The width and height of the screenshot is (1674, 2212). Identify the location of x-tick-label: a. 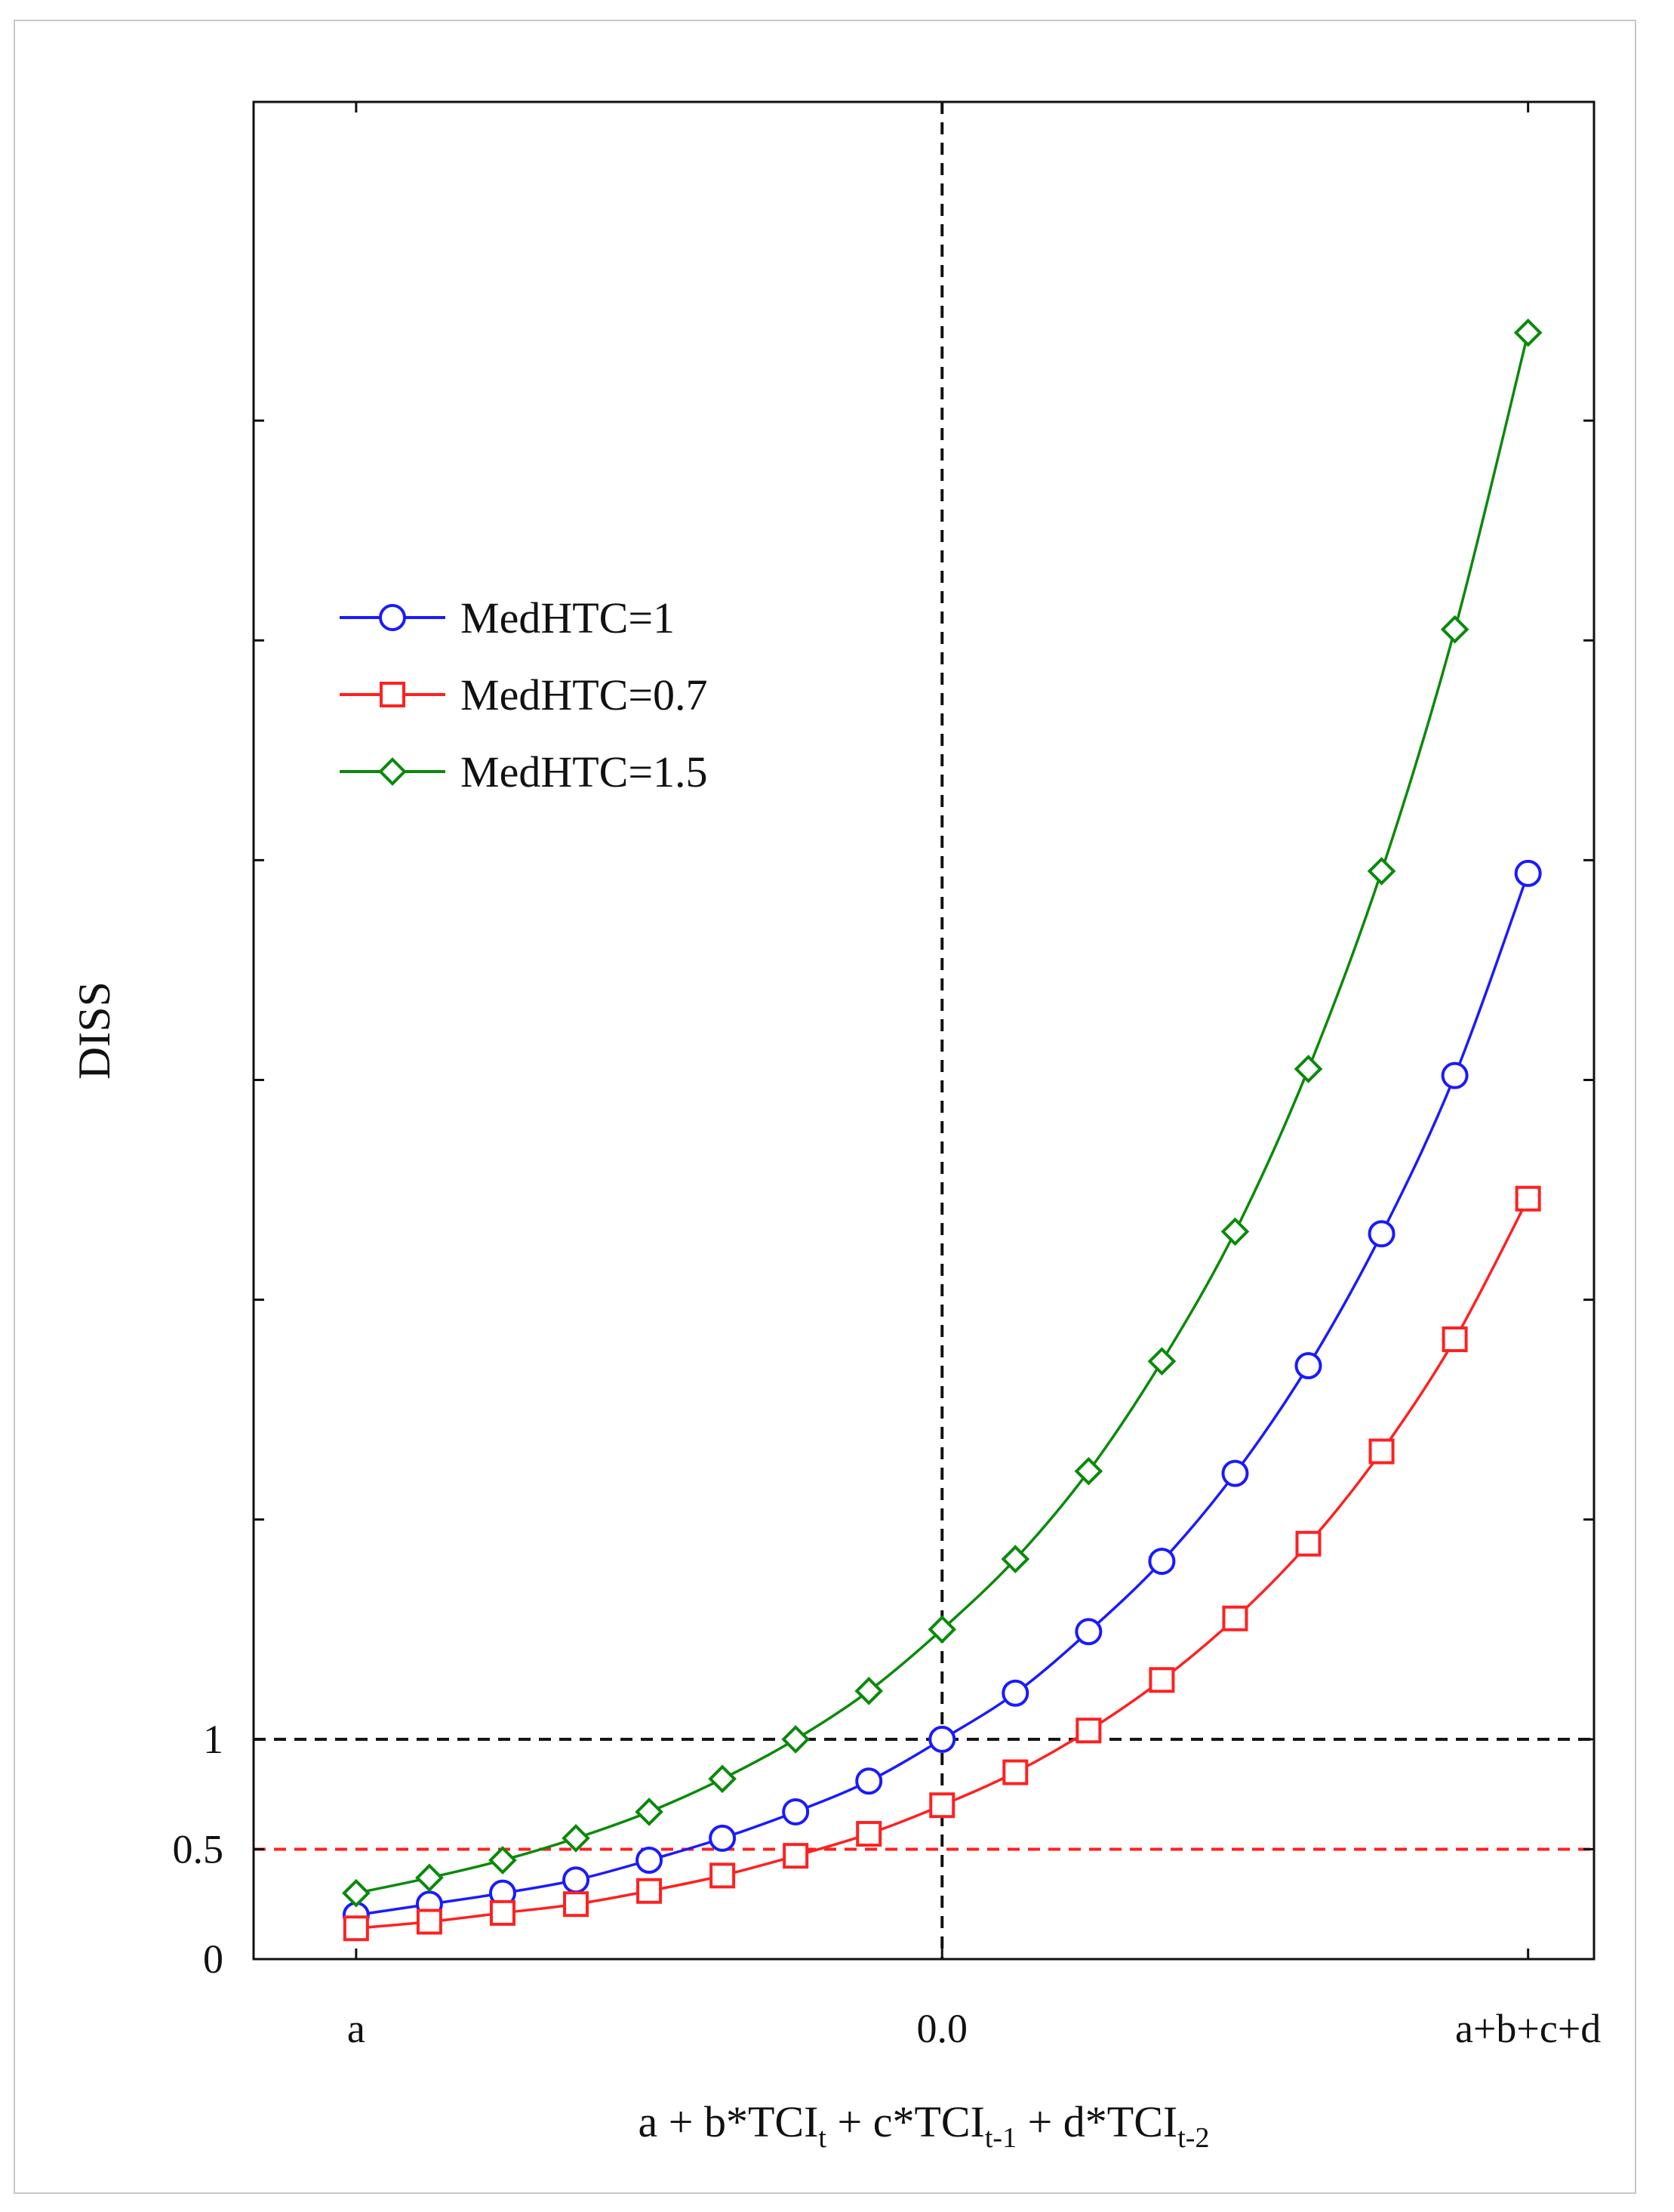
(356, 2028).